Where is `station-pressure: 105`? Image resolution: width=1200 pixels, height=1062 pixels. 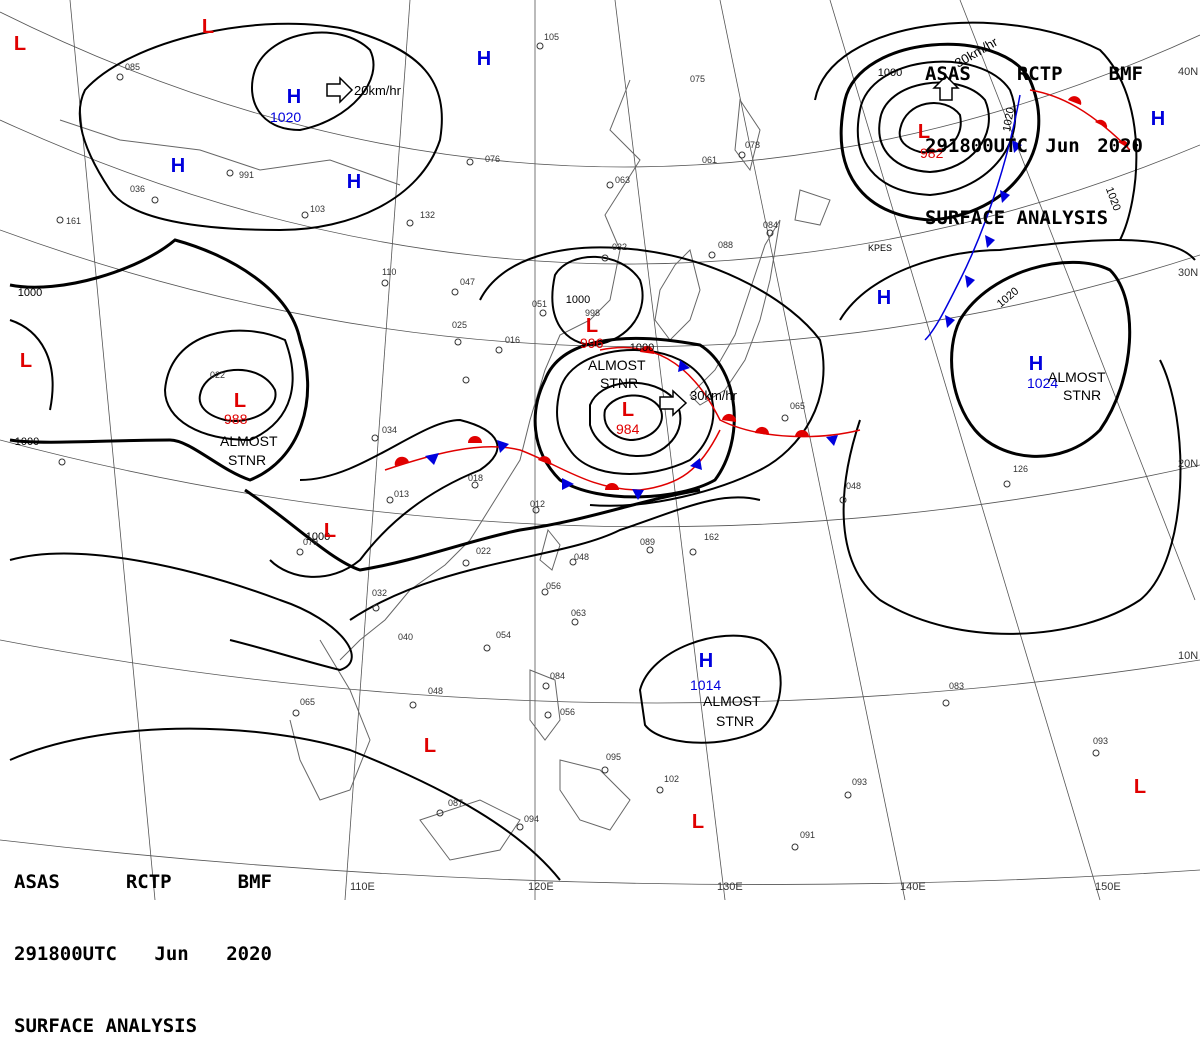 station-pressure: 105 is located at coordinates (551, 37).